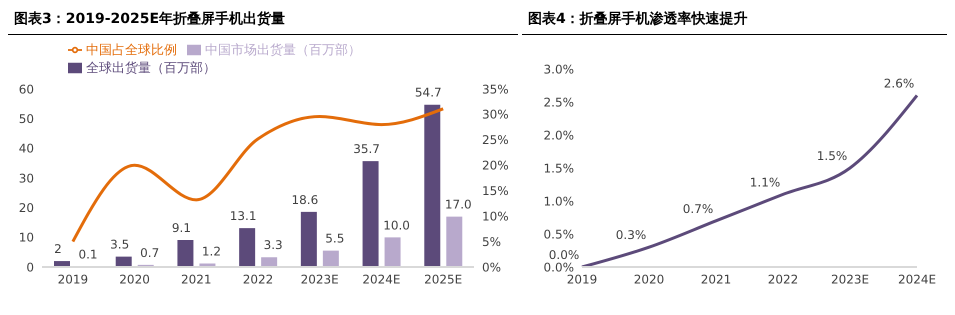 The height and width of the screenshot is (315, 955). I want to click on y2-tick-label: 25%, so click(495, 140).